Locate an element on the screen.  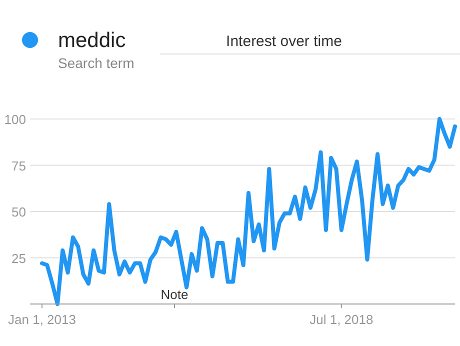
legend-label: meddic is located at coordinates (92, 40).